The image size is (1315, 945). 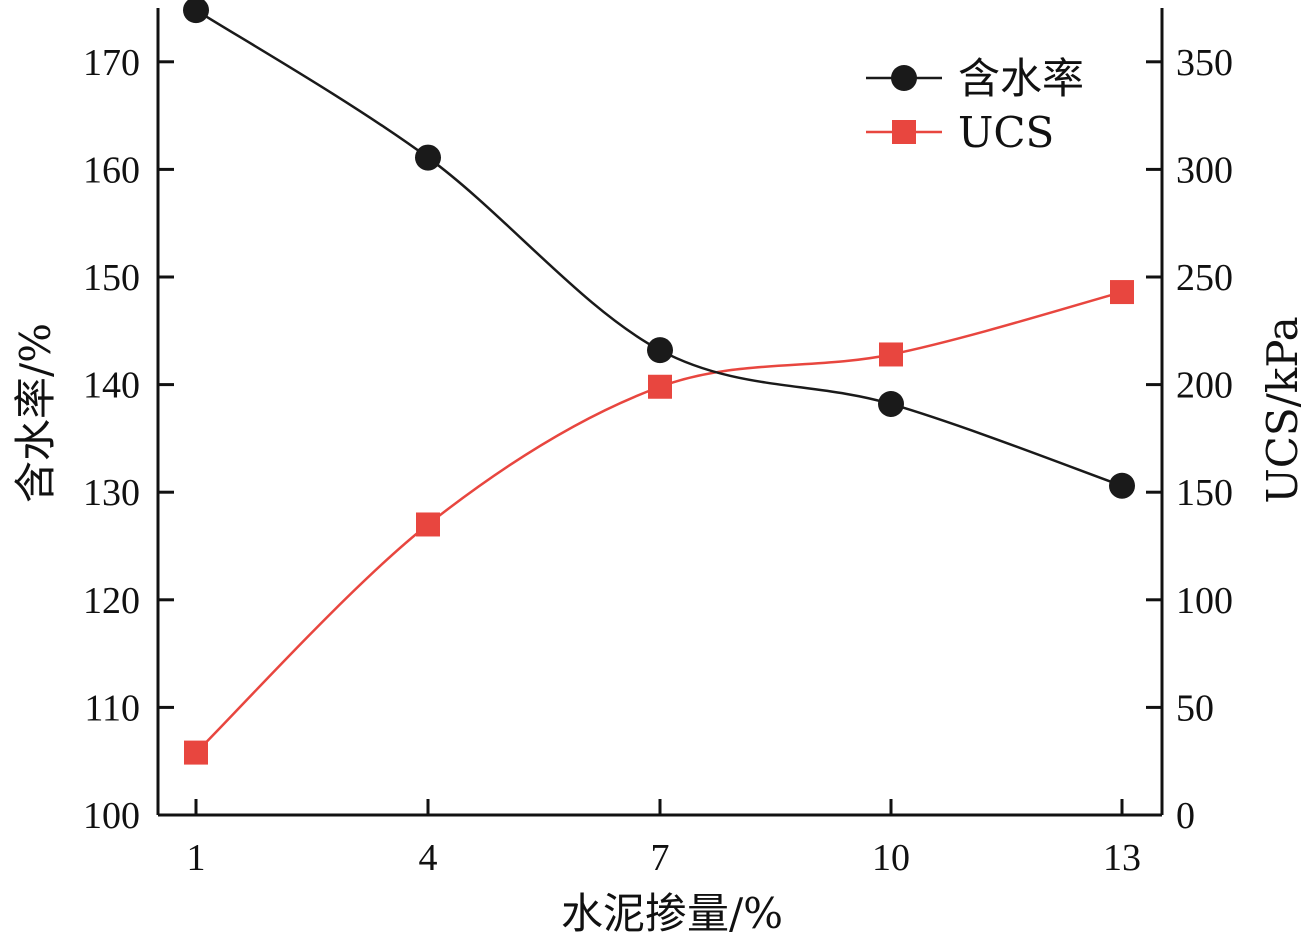 What do you see at coordinates (1006, 132) in the screenshot?
I see `legend-label: UCS` at bounding box center [1006, 132].